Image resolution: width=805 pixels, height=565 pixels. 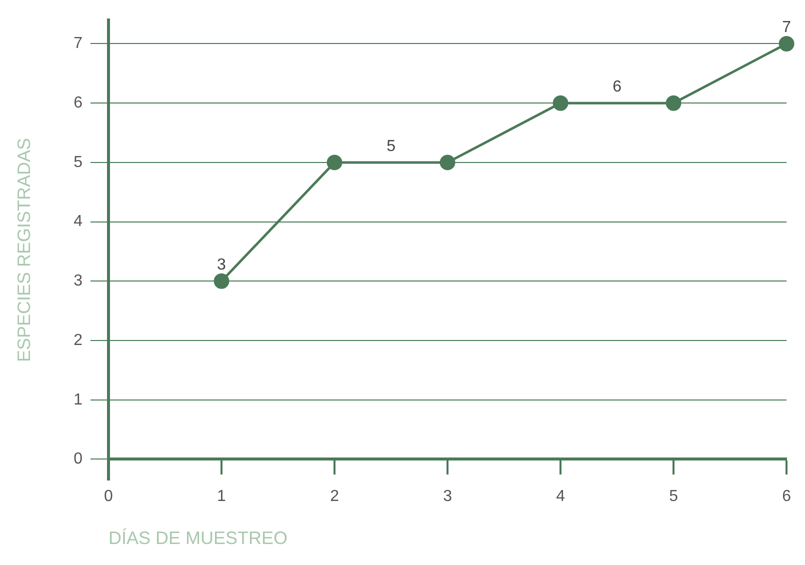 I want to click on y-tick-label: 6, so click(x=78, y=103).